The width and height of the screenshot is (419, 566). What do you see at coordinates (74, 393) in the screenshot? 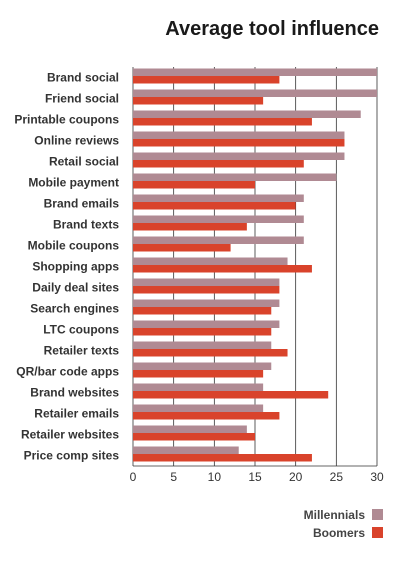
I see `category-label: Brand websites` at bounding box center [74, 393].